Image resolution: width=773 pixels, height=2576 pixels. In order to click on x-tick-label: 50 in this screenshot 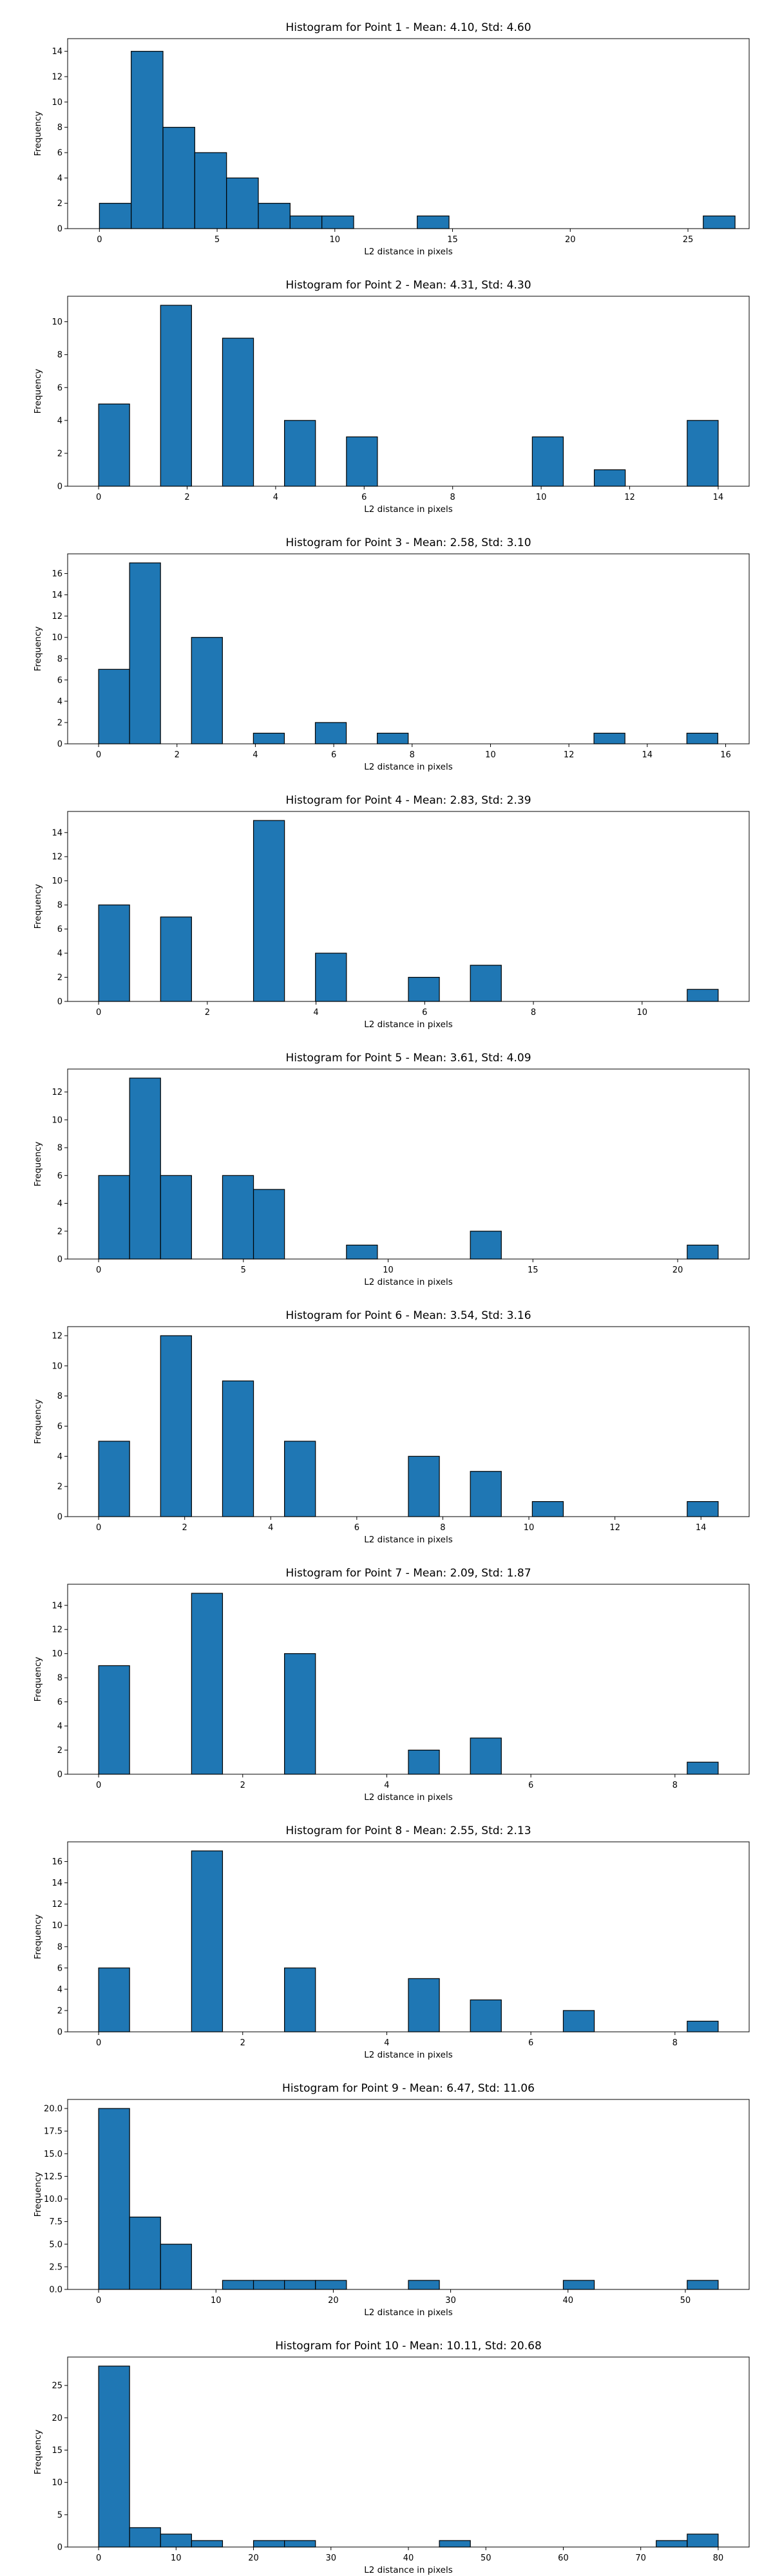, I will do `click(686, 2301)`.